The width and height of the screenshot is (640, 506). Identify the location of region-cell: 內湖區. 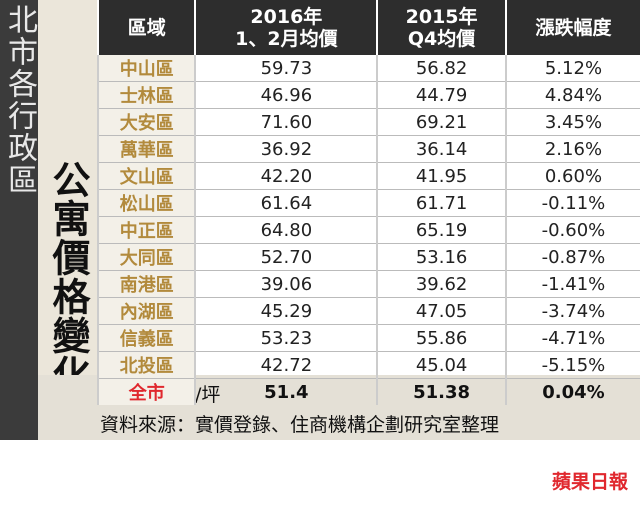
(146, 311).